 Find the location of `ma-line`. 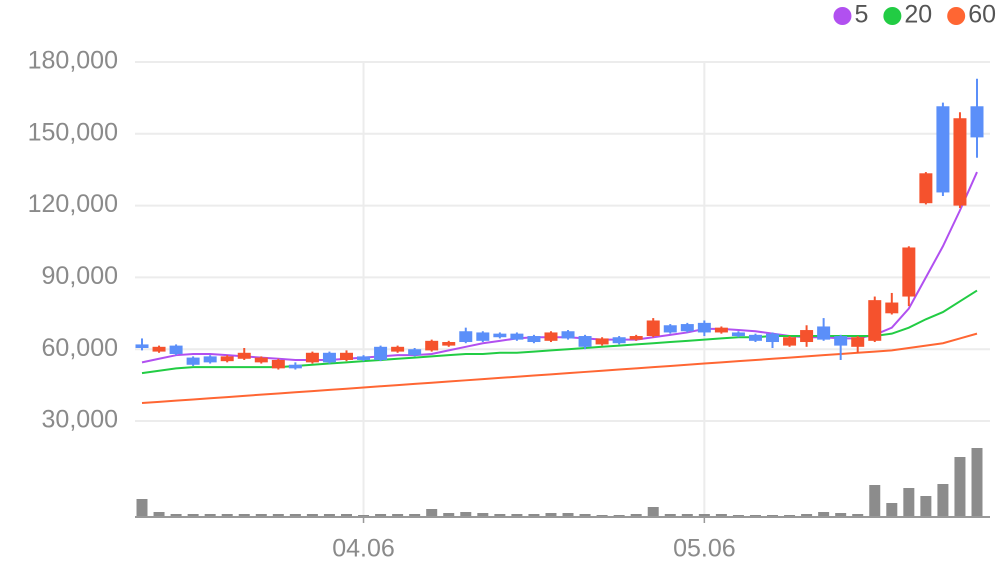

ma-line is located at coordinates (559, 368).